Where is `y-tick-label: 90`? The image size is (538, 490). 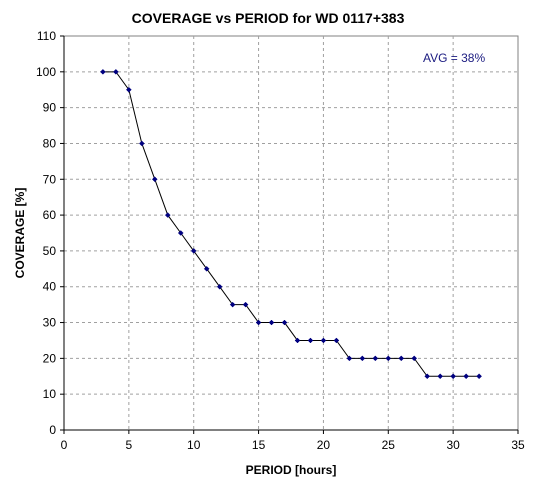 y-tick-label: 90 is located at coordinates (50, 108).